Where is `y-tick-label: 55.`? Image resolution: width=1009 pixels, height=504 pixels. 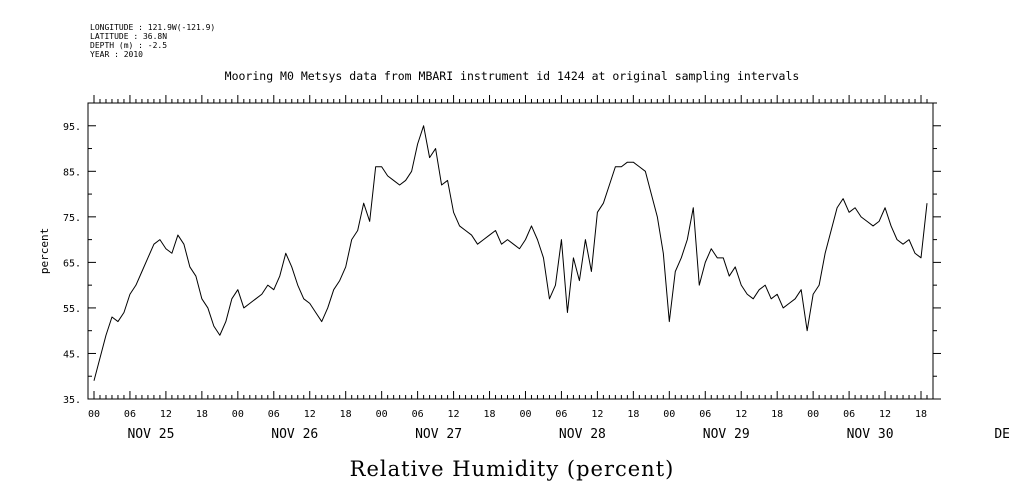
y-tick-label: 55. is located at coordinates (72, 309).